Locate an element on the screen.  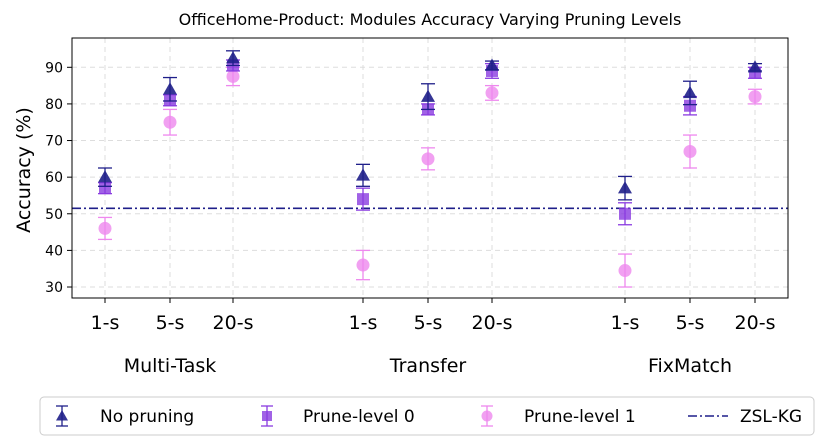
y-tick-label: 50 is located at coordinates (54, 215).